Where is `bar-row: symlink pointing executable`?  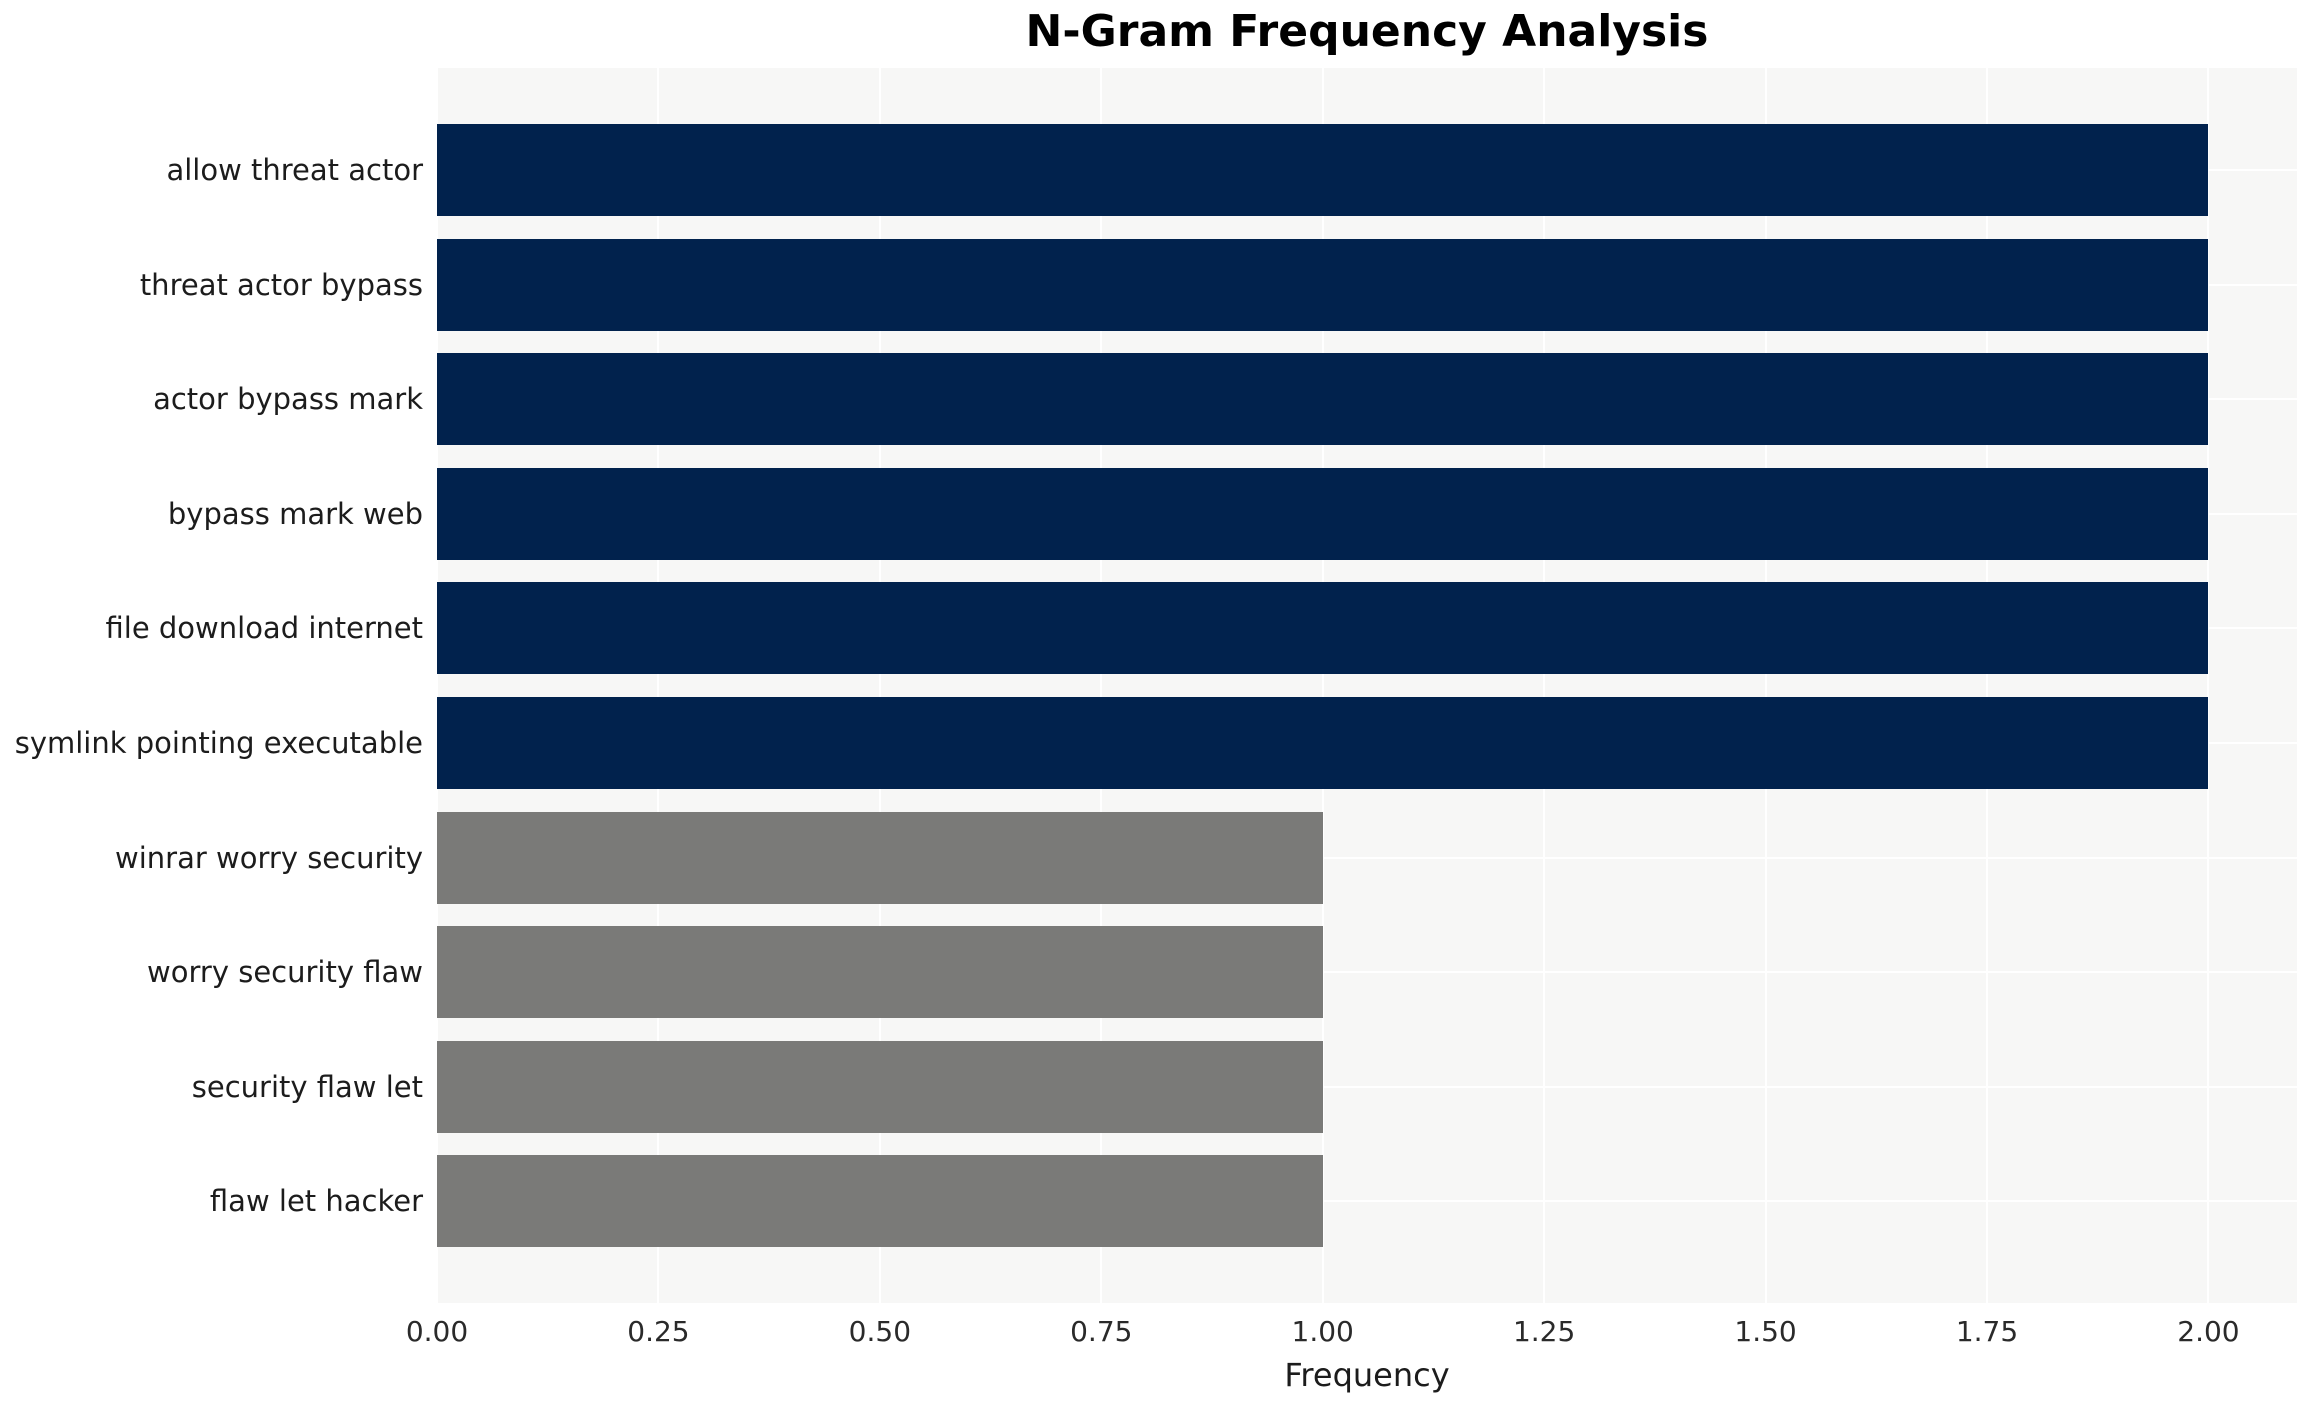 bar-row: symlink pointing executable is located at coordinates (1156, 743).